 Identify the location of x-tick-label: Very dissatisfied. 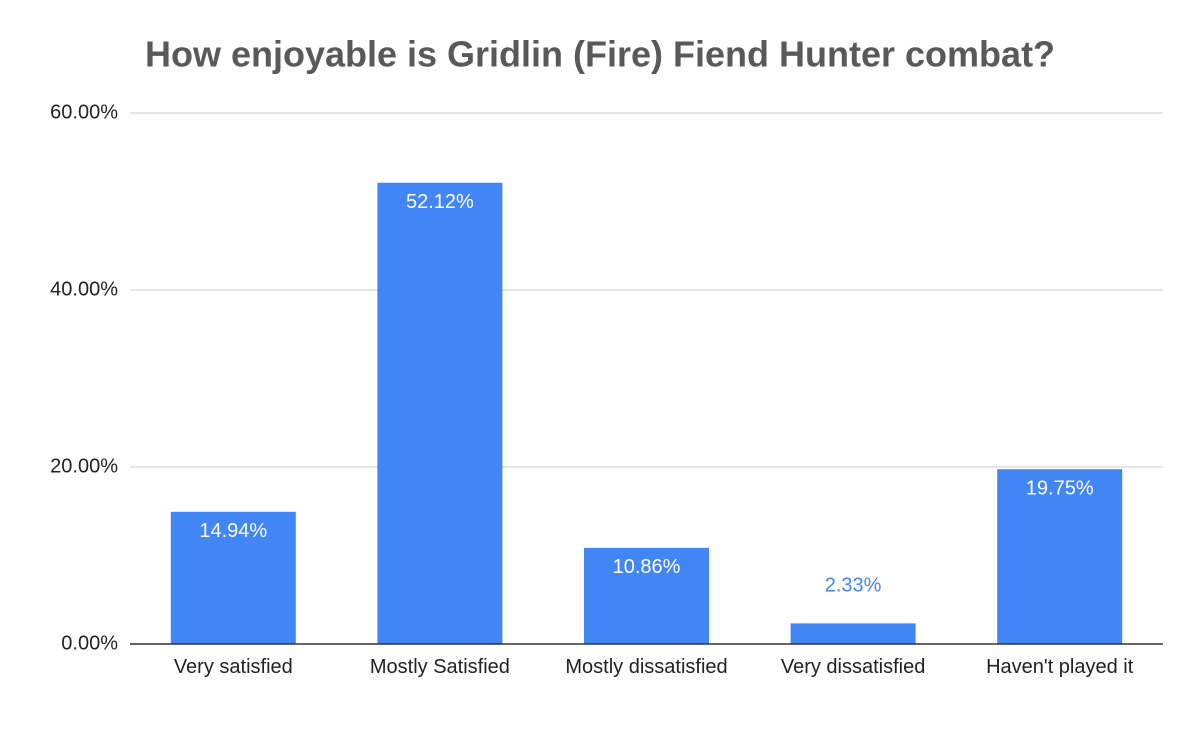
(853, 667).